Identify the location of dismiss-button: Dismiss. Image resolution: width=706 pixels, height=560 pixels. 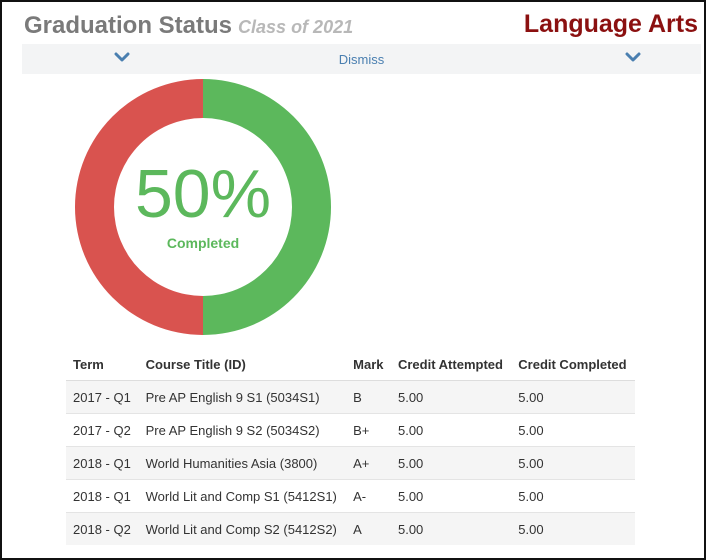
(361, 59).